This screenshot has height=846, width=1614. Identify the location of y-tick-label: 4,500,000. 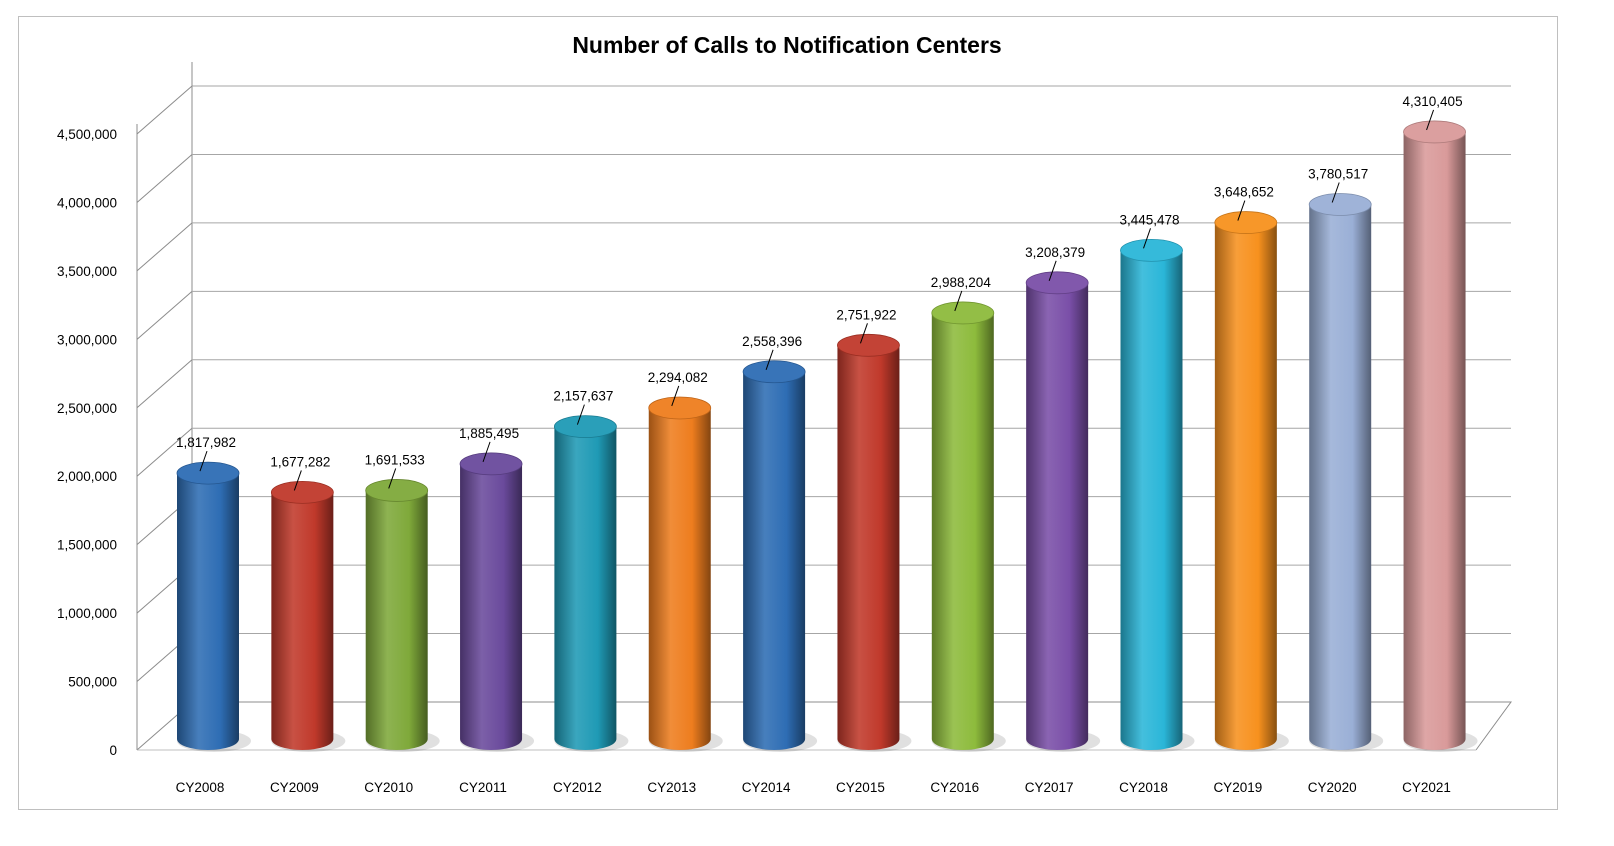
(87, 134).